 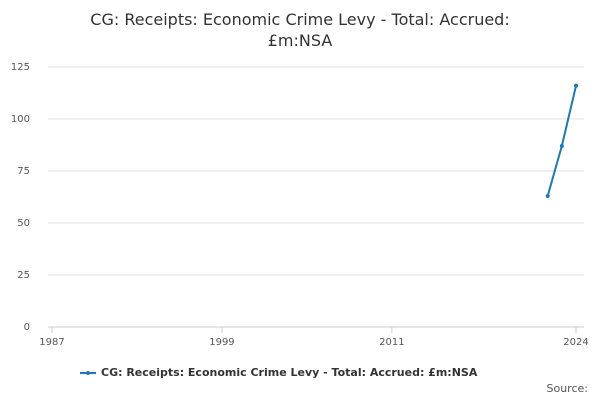 What do you see at coordinates (23, 275) in the screenshot?
I see `y-tick-label: 25` at bounding box center [23, 275].